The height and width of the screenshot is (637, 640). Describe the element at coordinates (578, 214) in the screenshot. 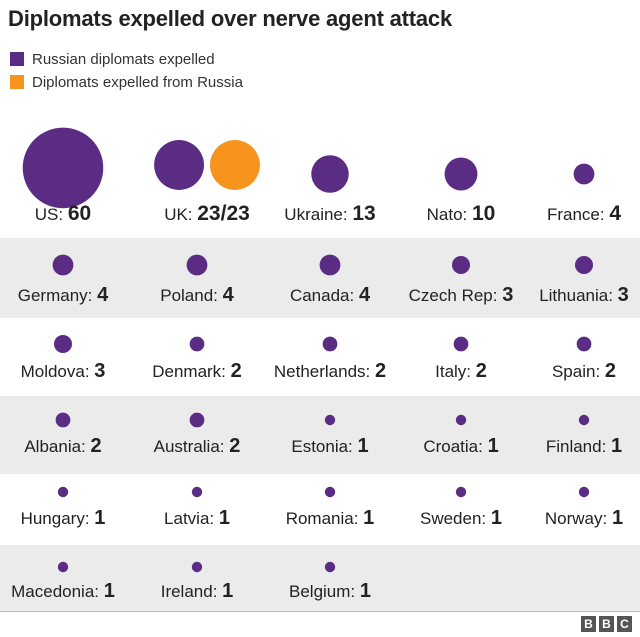

I see `label-country-france: France:` at that location.